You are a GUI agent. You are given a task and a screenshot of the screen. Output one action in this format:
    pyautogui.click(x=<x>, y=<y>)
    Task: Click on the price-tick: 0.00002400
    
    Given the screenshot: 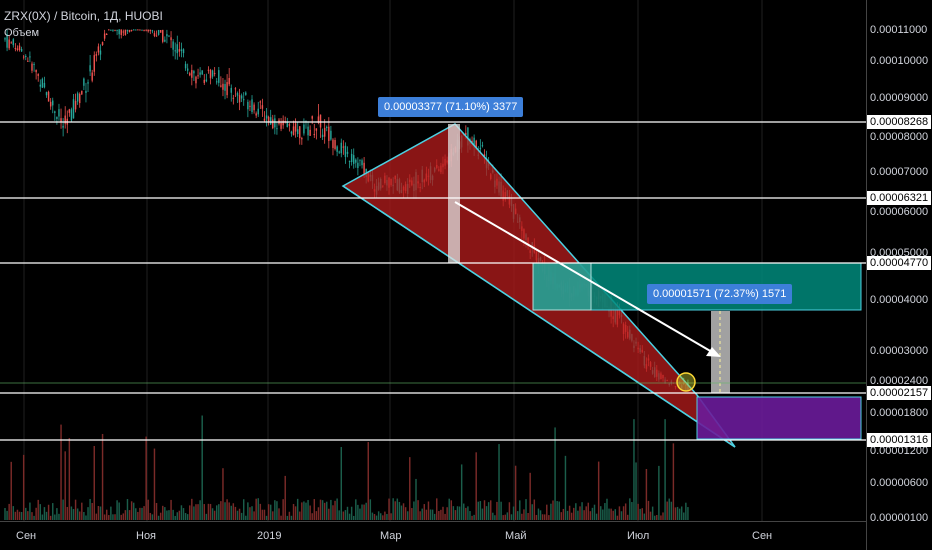 What is the action you would take?
    pyautogui.click(x=899, y=381)
    